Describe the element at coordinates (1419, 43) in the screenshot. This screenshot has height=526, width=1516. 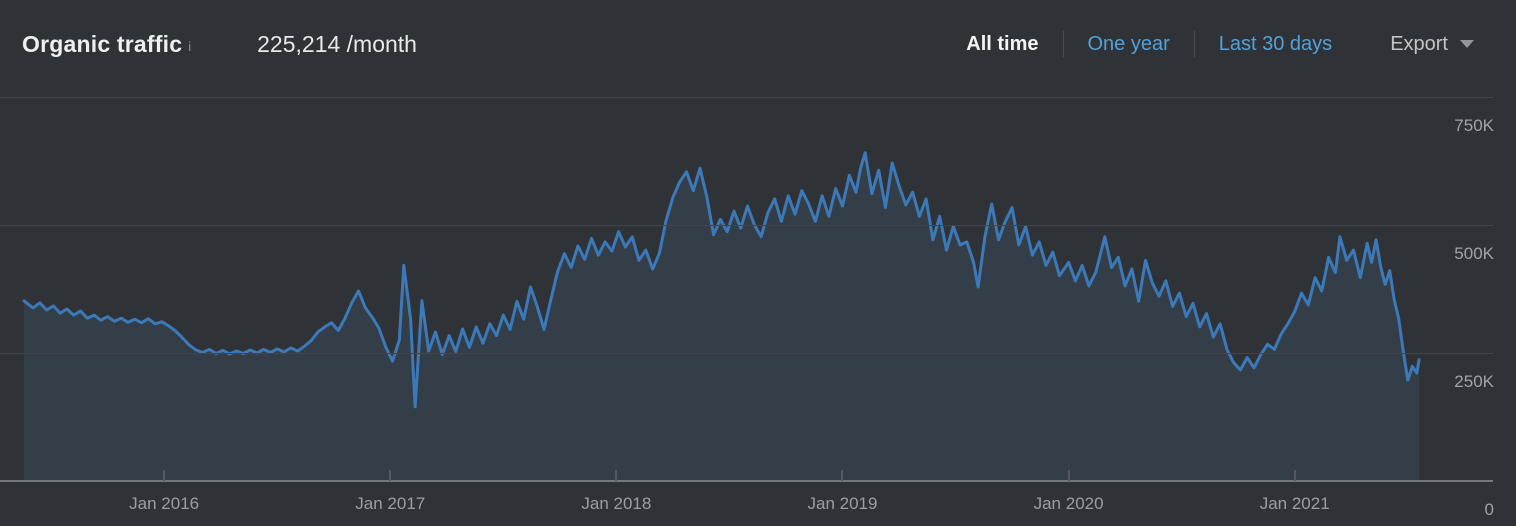
I see `export-label: Export` at that location.